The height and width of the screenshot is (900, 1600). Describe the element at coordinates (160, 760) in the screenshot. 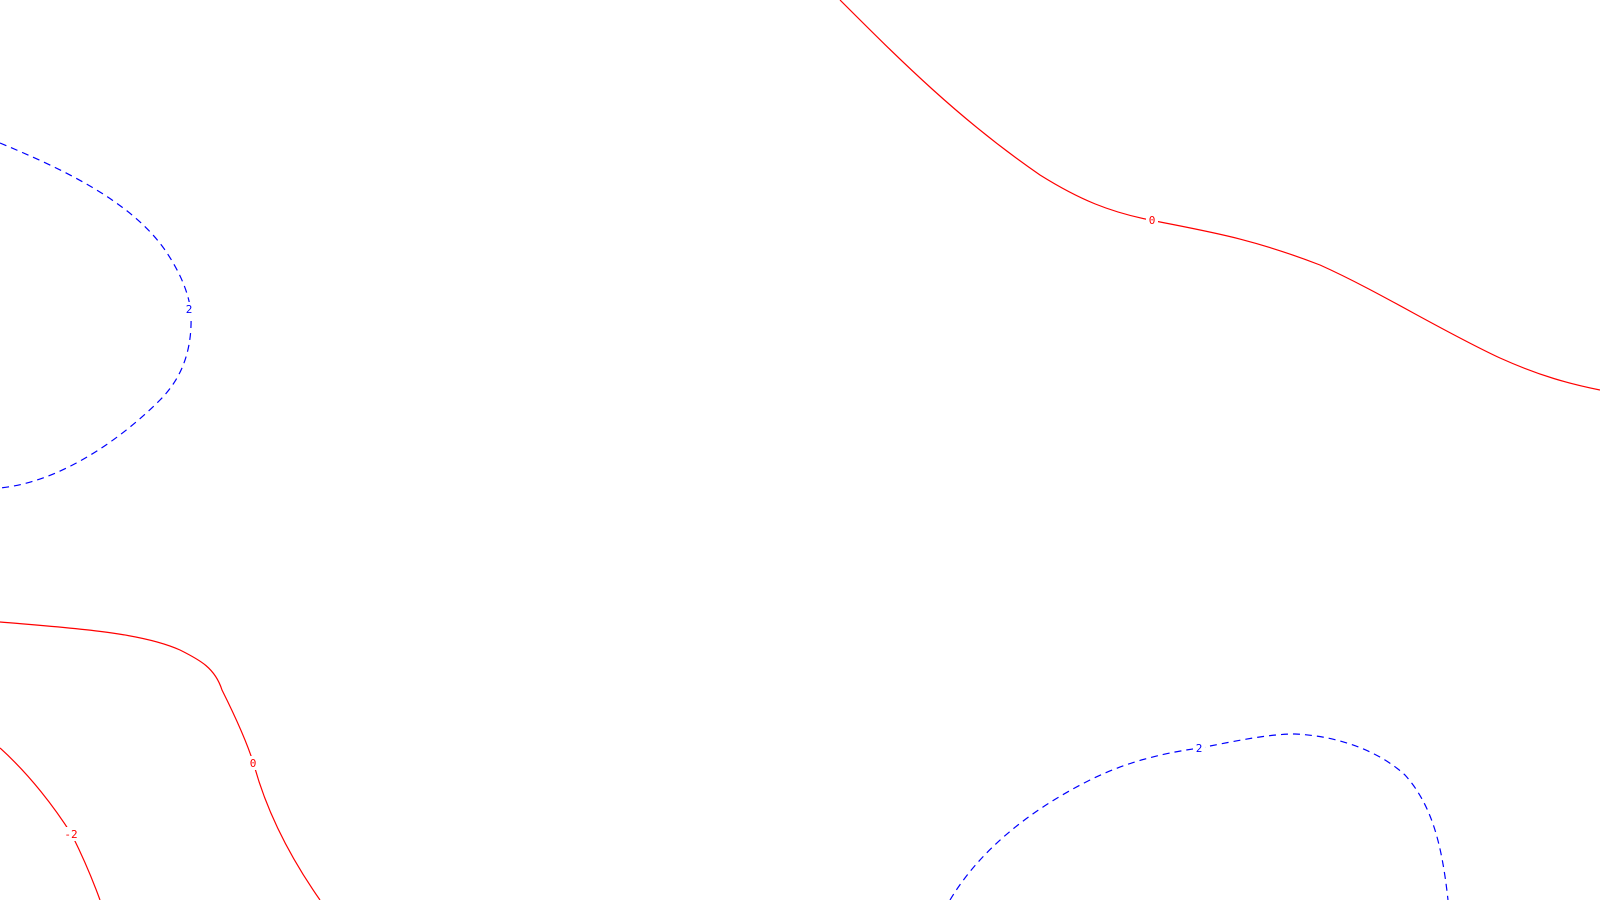

I see `contour-line-zero-bottom: 0` at that location.